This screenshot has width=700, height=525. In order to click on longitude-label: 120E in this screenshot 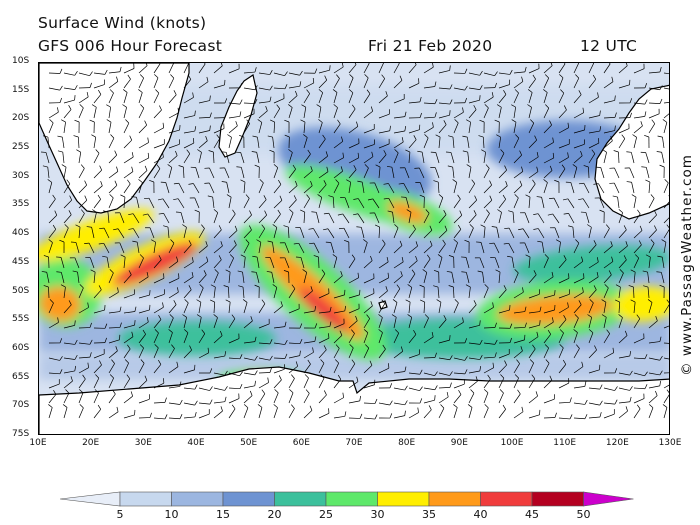, I will do `click(617, 443)`.